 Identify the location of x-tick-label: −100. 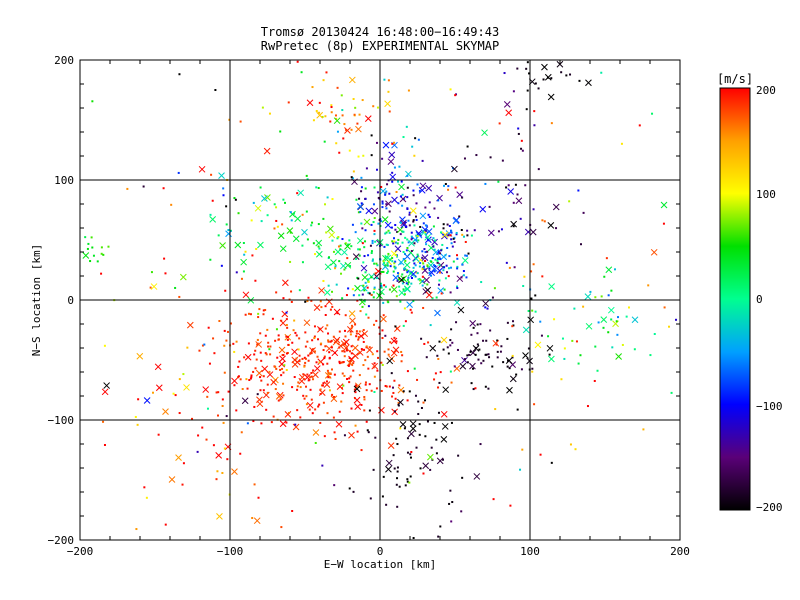
(230, 551).